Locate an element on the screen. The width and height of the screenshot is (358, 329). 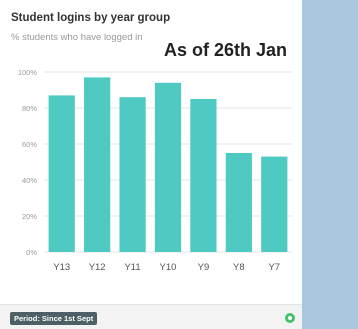
card-footer: Period: Since 1st Sept is located at coordinates (151, 316).